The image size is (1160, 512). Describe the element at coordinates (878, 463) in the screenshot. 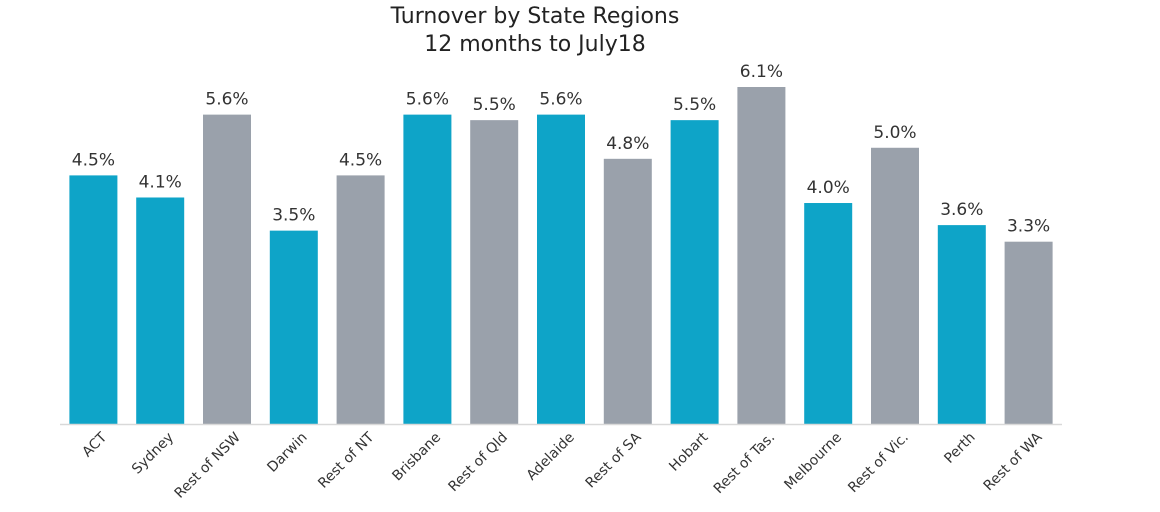

I see `x-tick-label: Rest of Vic.` at that location.